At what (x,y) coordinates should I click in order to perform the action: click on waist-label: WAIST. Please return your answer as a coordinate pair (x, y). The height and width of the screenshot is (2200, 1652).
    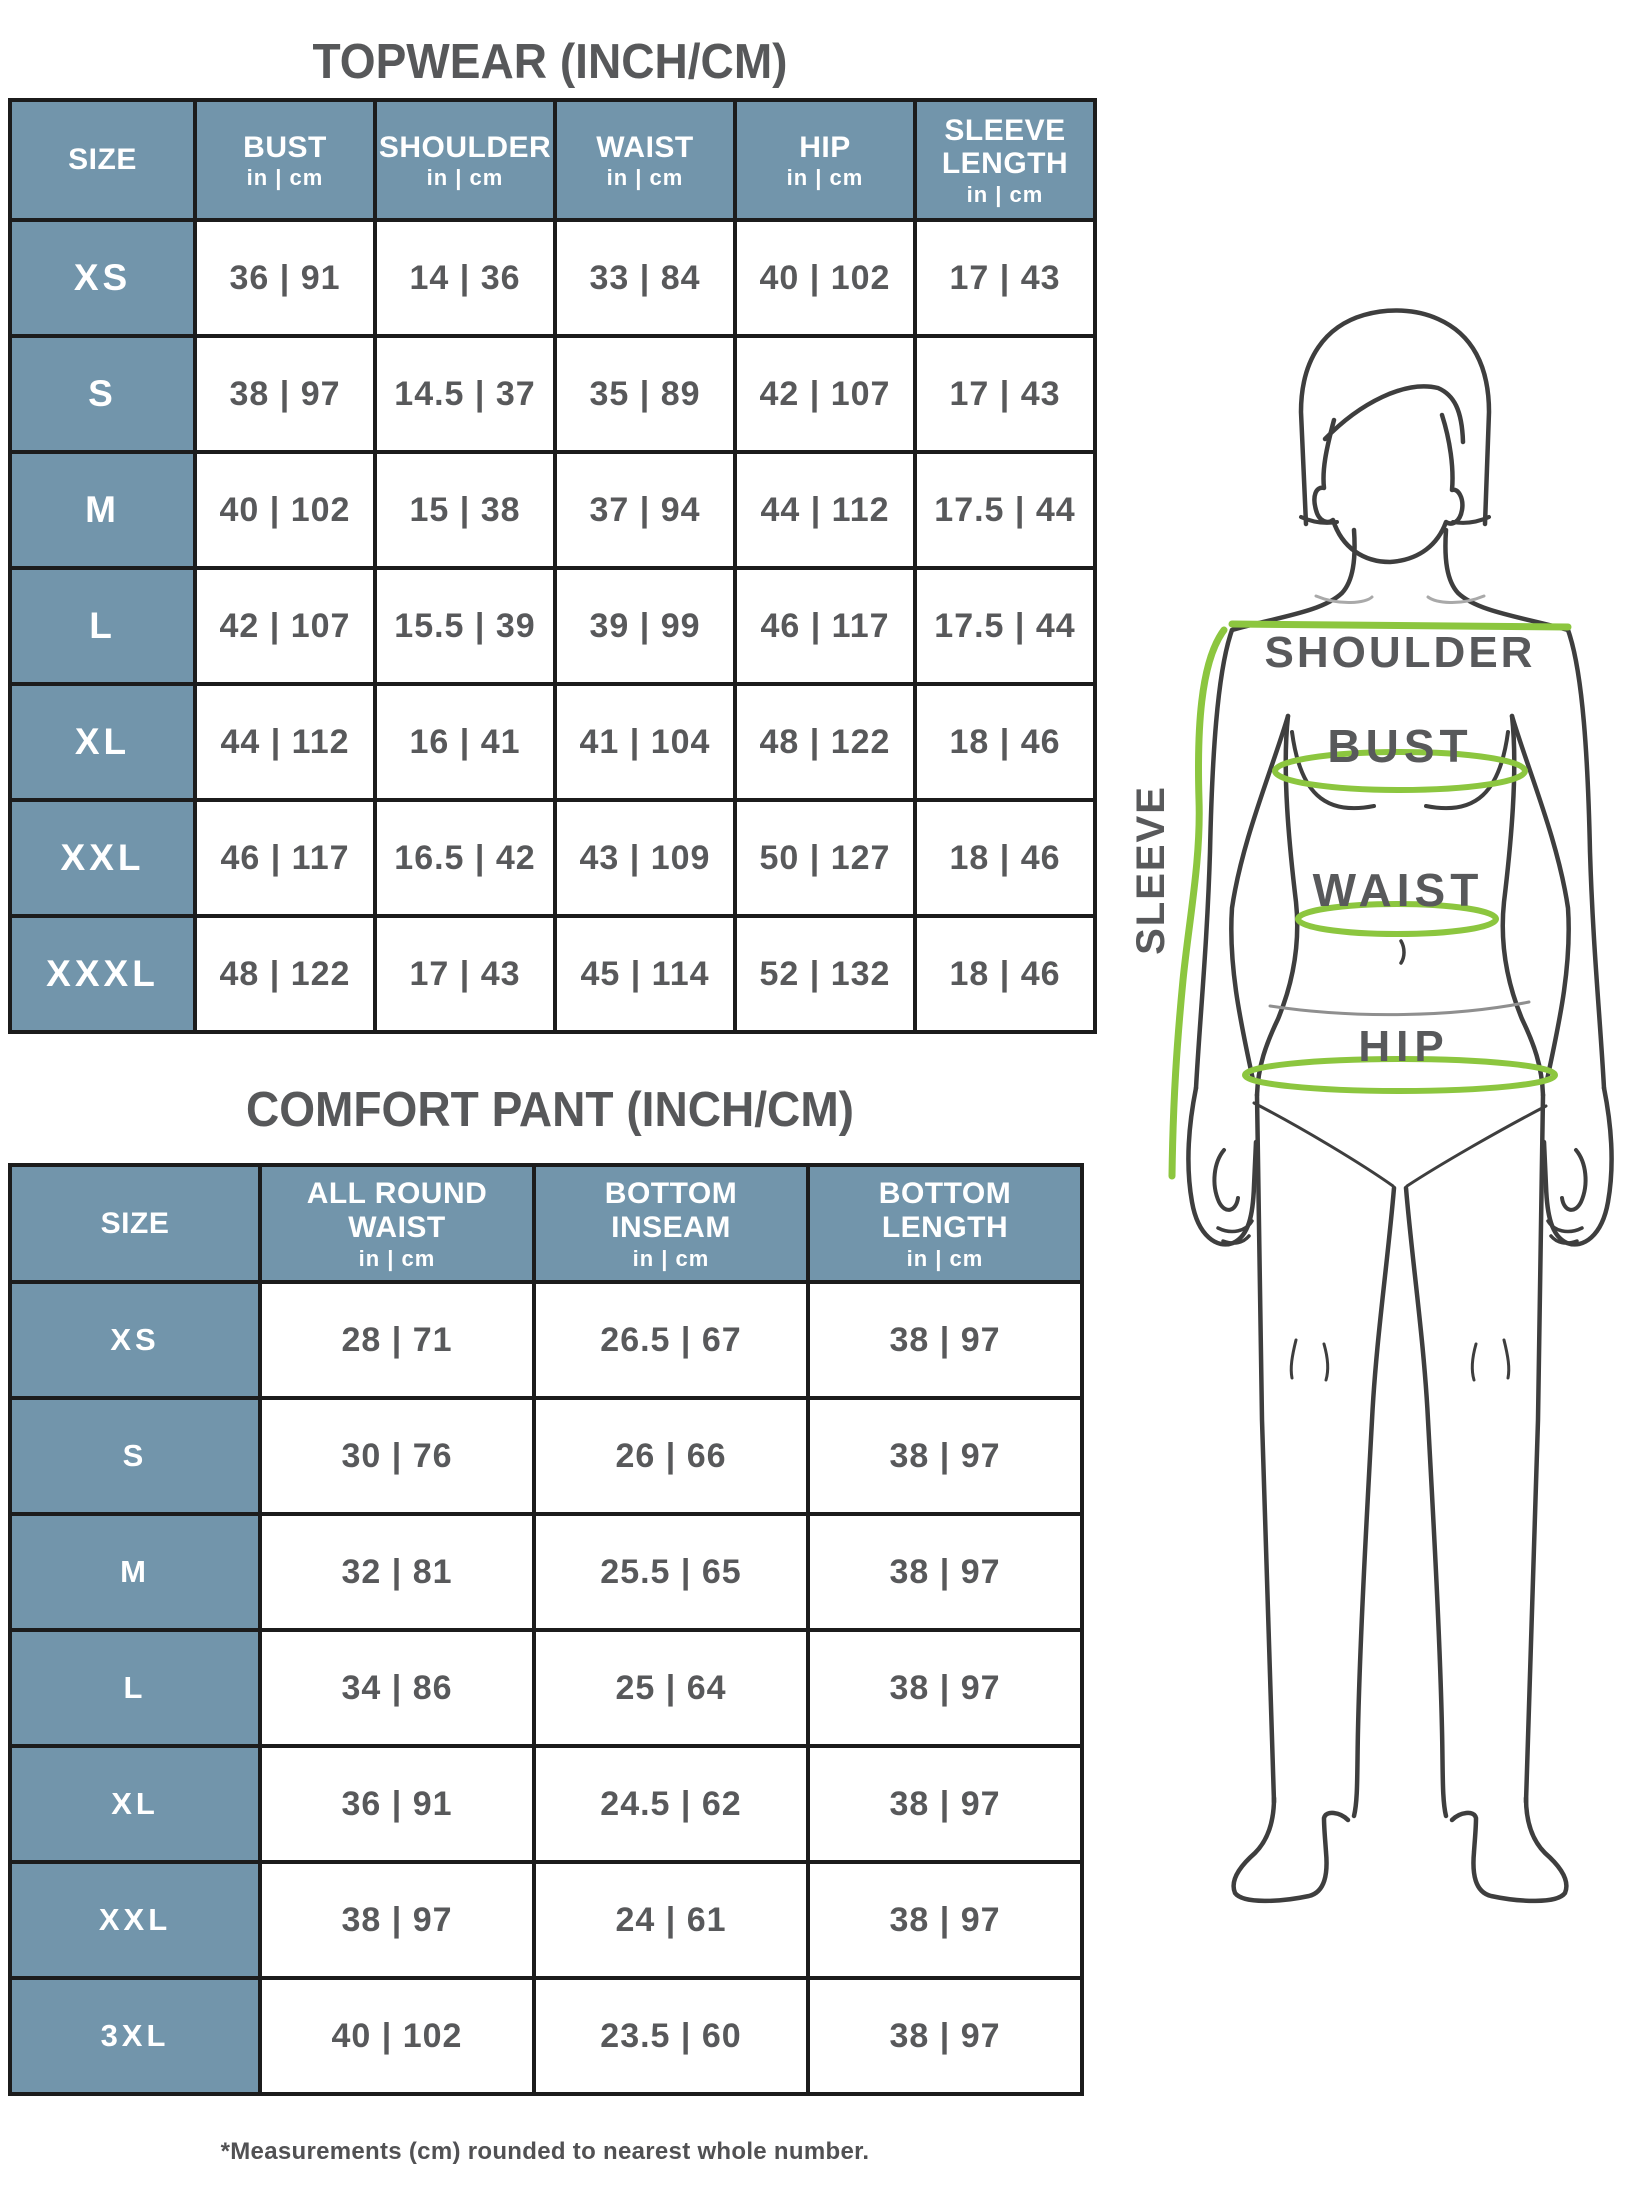
    Looking at the image, I should click on (1398, 890).